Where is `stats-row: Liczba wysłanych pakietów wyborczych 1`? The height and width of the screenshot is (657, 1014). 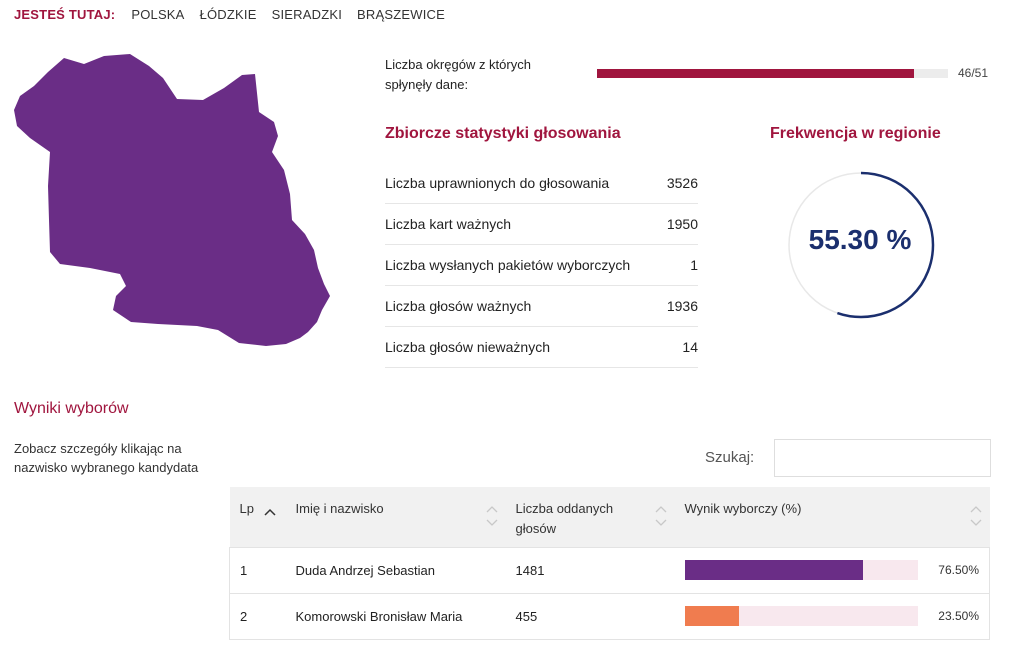
stats-row: Liczba wysłanych pakietów wyborczych 1 is located at coordinates (541, 265).